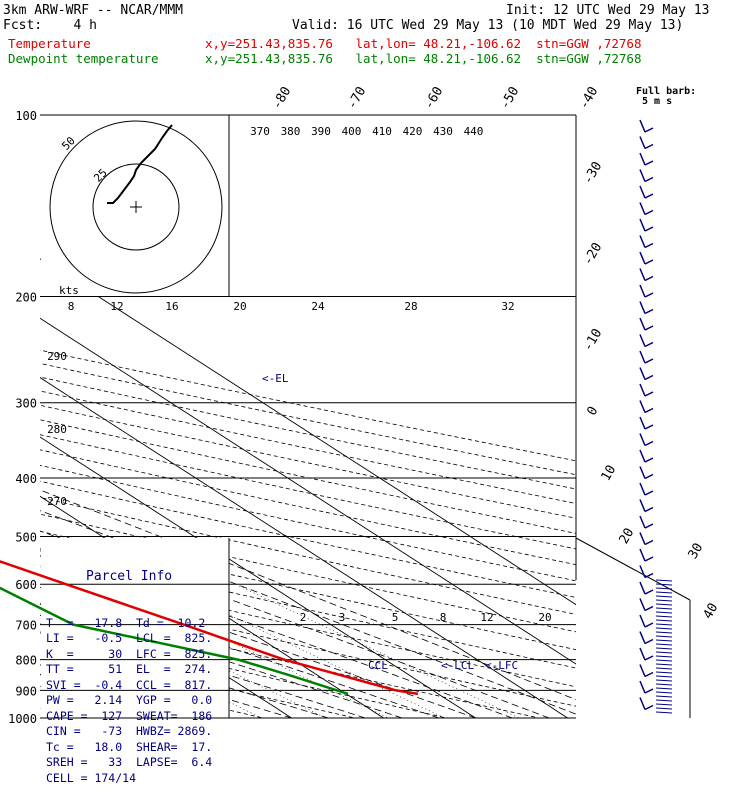 This screenshot has width=740, height=802. I want to click on speed-scale-label: 20, so click(239, 306).